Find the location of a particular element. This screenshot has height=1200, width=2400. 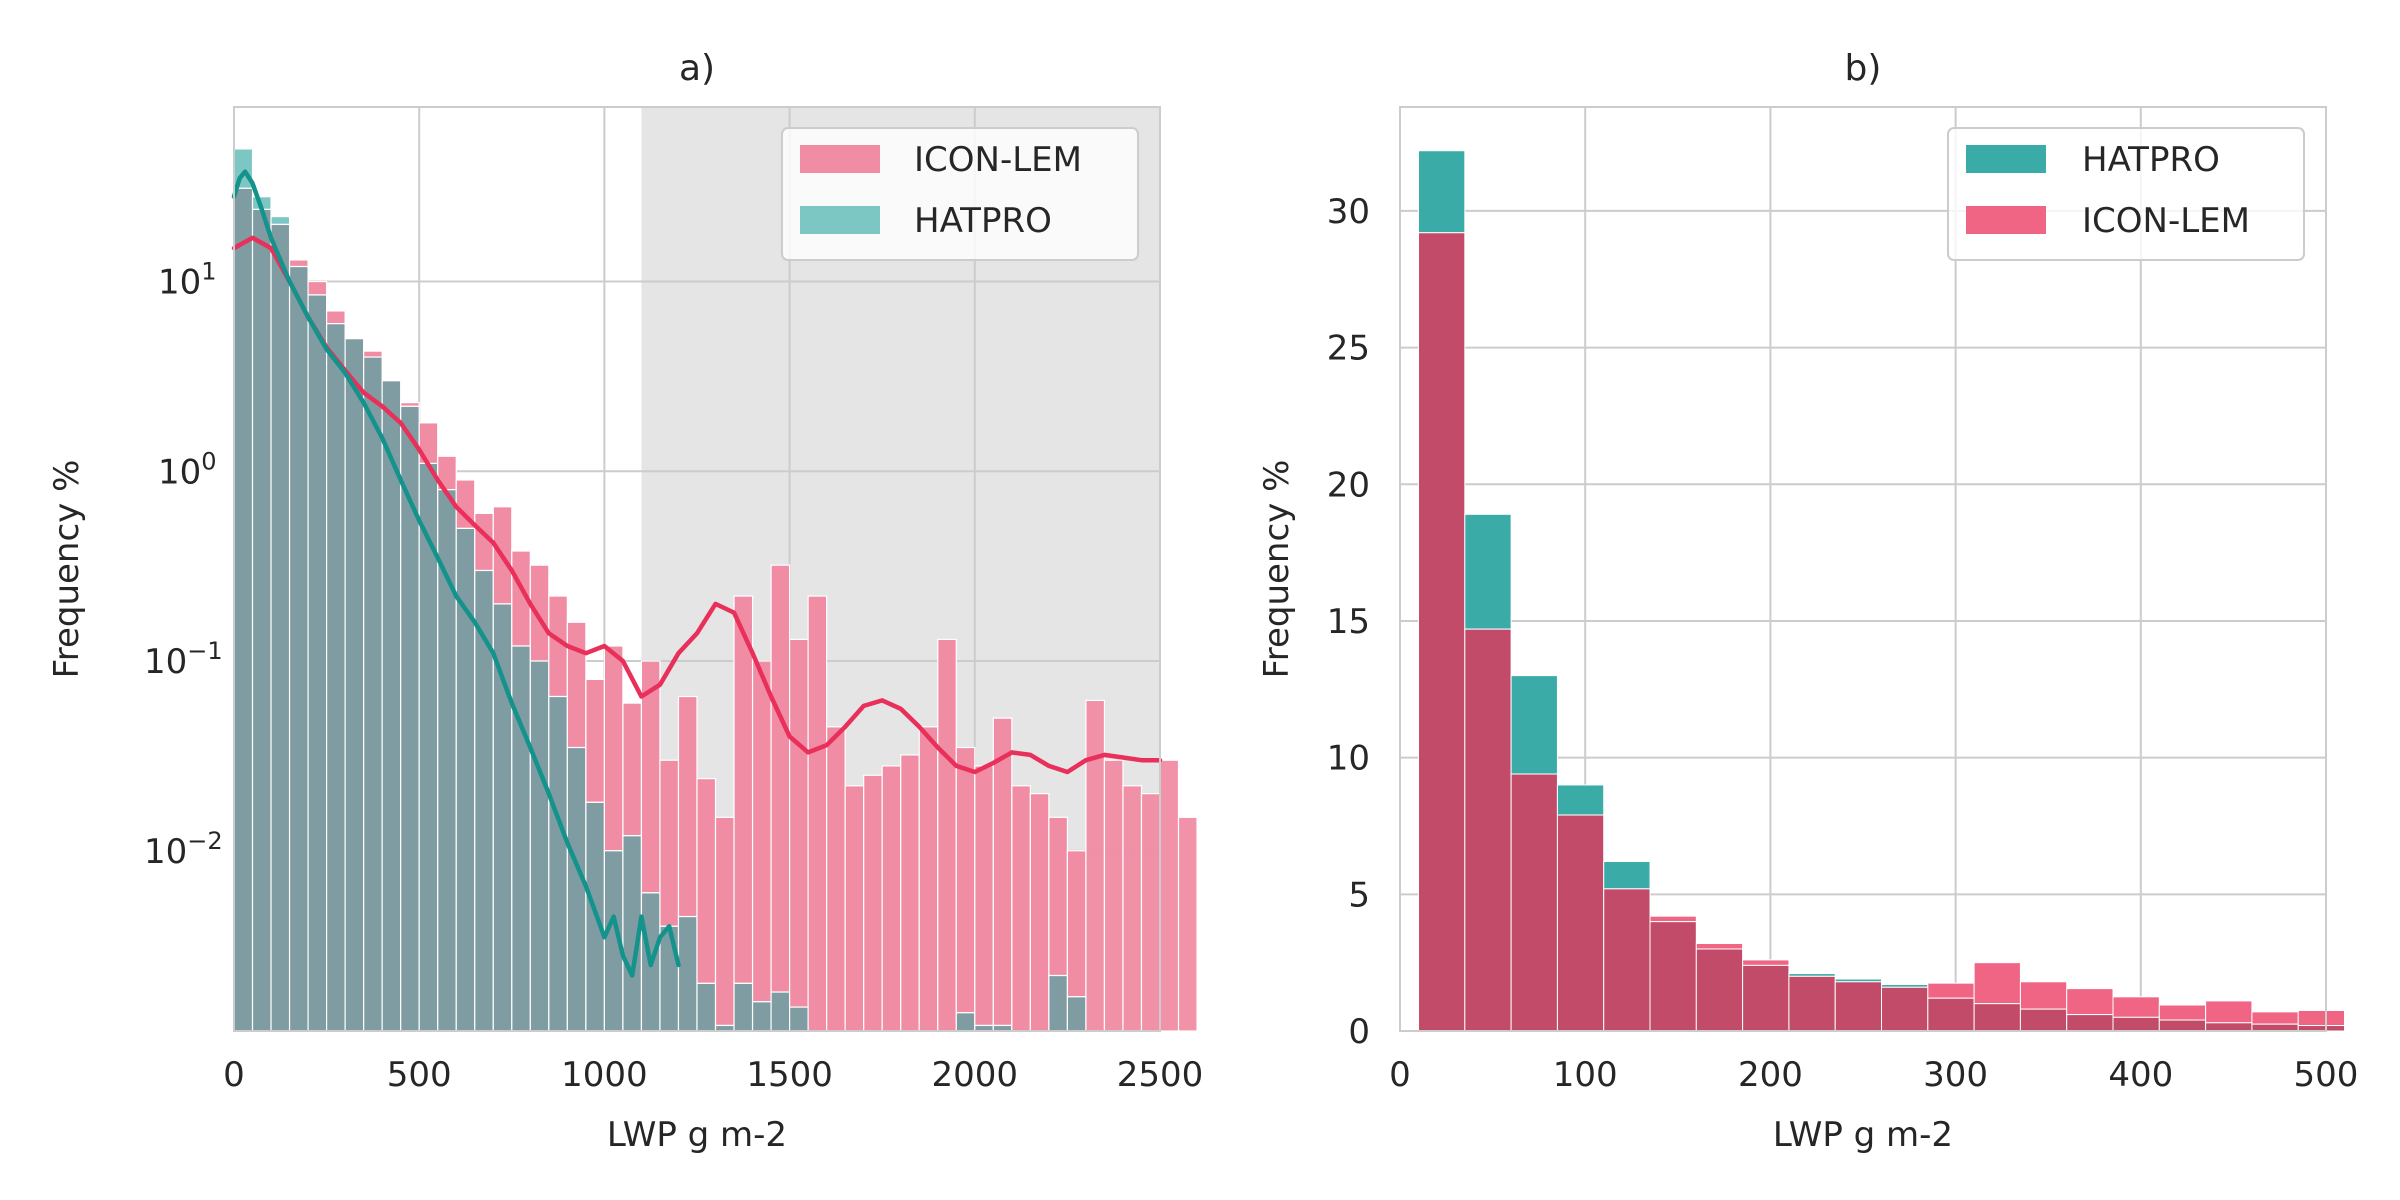

kde-line-hatpro is located at coordinates (456, 573).